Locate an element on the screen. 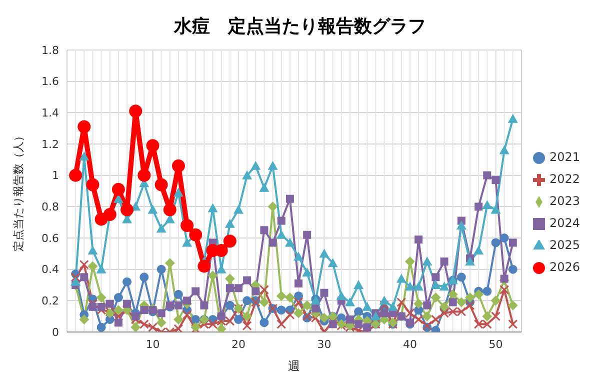  legend-label: 2022 is located at coordinates (564, 179).